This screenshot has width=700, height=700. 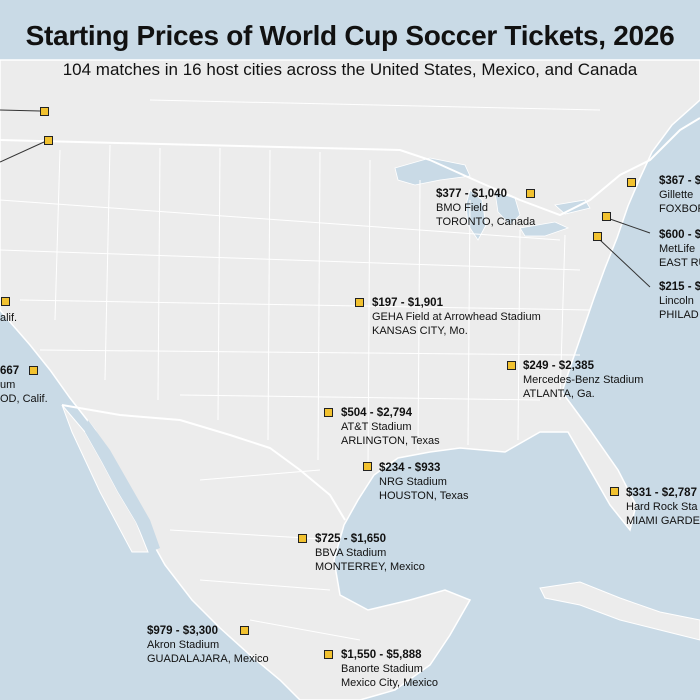 I want to click on venue-marker-guadalajara, so click(x=244, y=630).